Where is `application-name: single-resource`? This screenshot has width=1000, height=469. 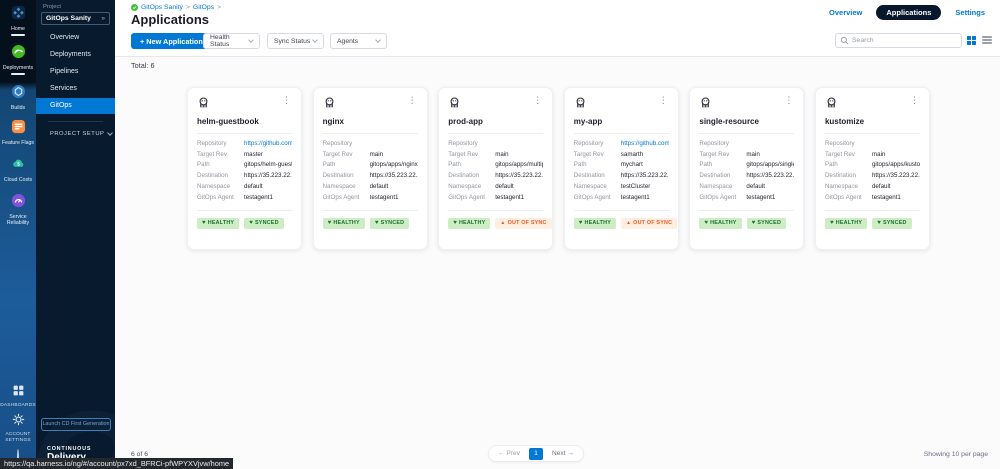
application-name: single-resource is located at coordinates (729, 121).